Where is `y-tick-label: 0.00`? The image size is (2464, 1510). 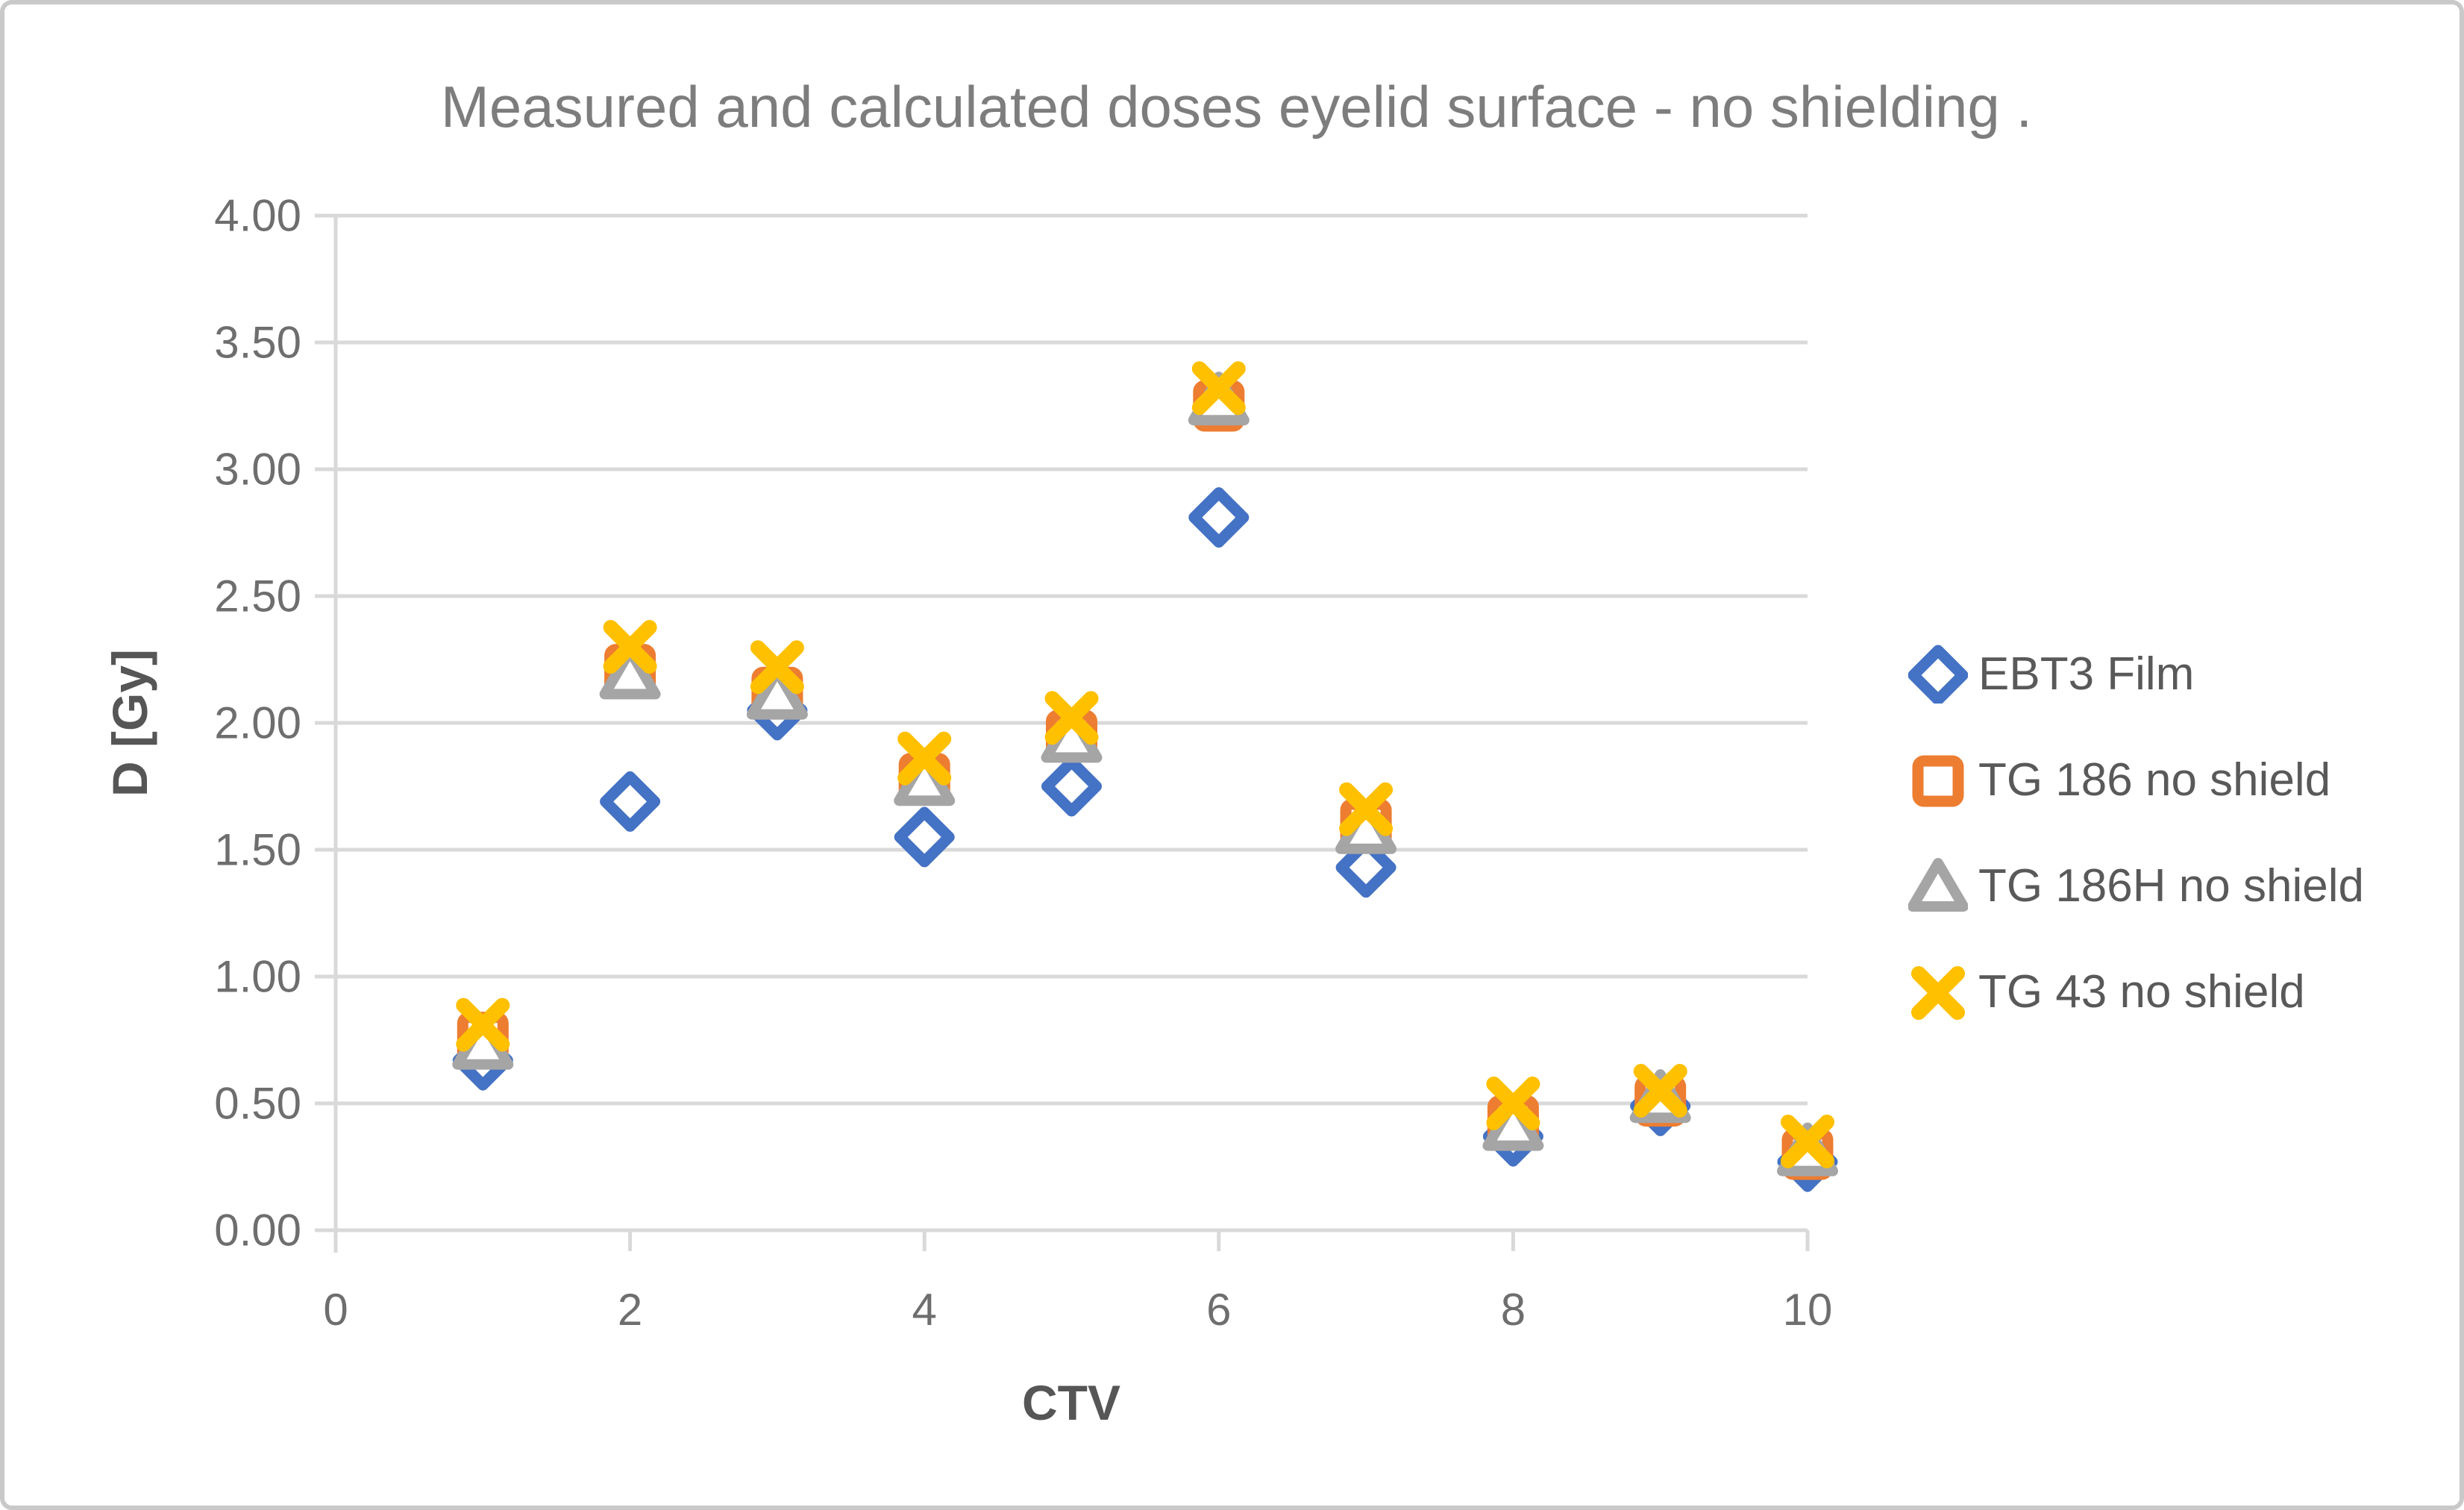
y-tick-label: 0.00 is located at coordinates (257, 1230).